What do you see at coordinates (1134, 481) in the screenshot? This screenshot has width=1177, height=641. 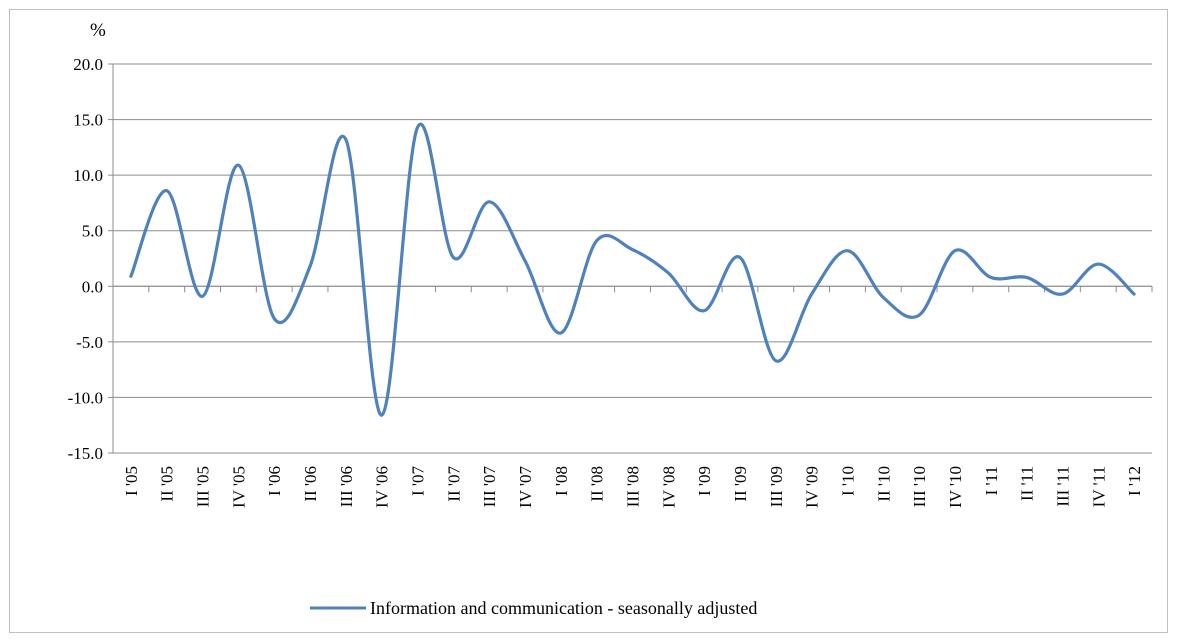 I see `x-tick-label: I '12` at bounding box center [1134, 481].